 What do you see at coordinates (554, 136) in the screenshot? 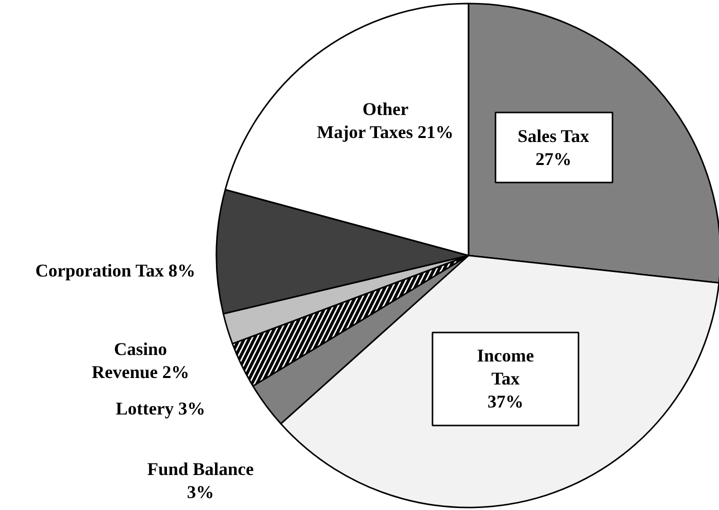
I see `slice-label: Sales Tax` at bounding box center [554, 136].